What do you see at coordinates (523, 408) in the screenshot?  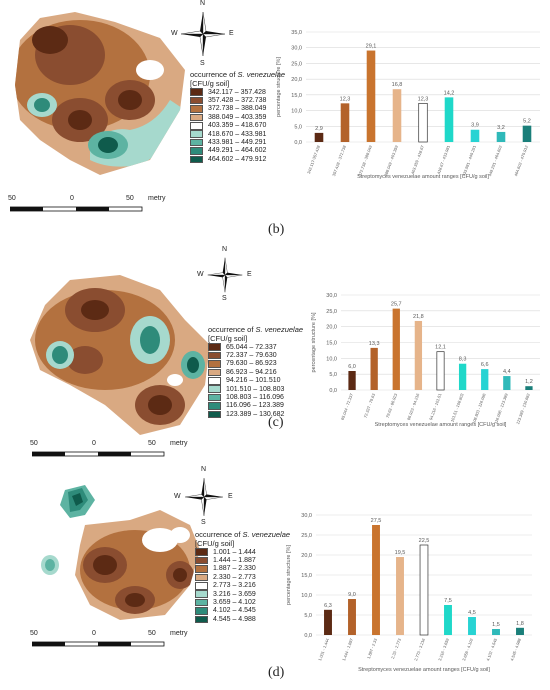 I see `x-tick-label: 123.389 - 130.682` at bounding box center [523, 408].